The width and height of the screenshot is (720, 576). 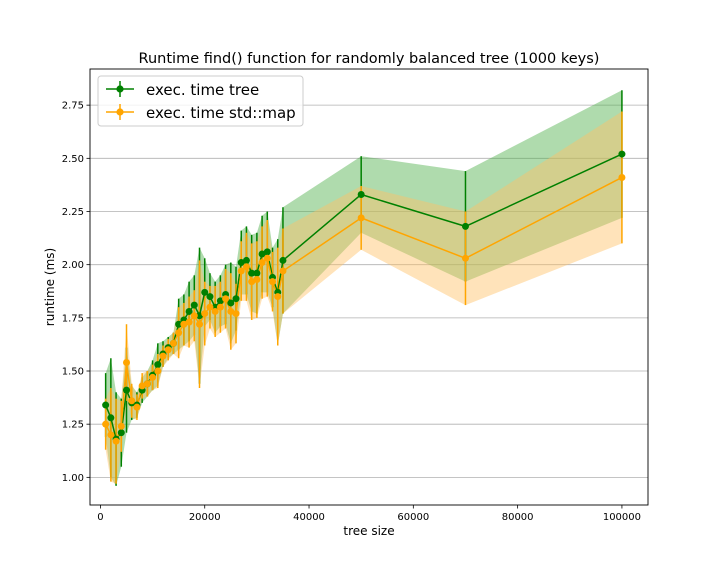 I want to click on x-axis-ticks: 0 20000 40000 60000 80000 100000, so click(x=369, y=514).